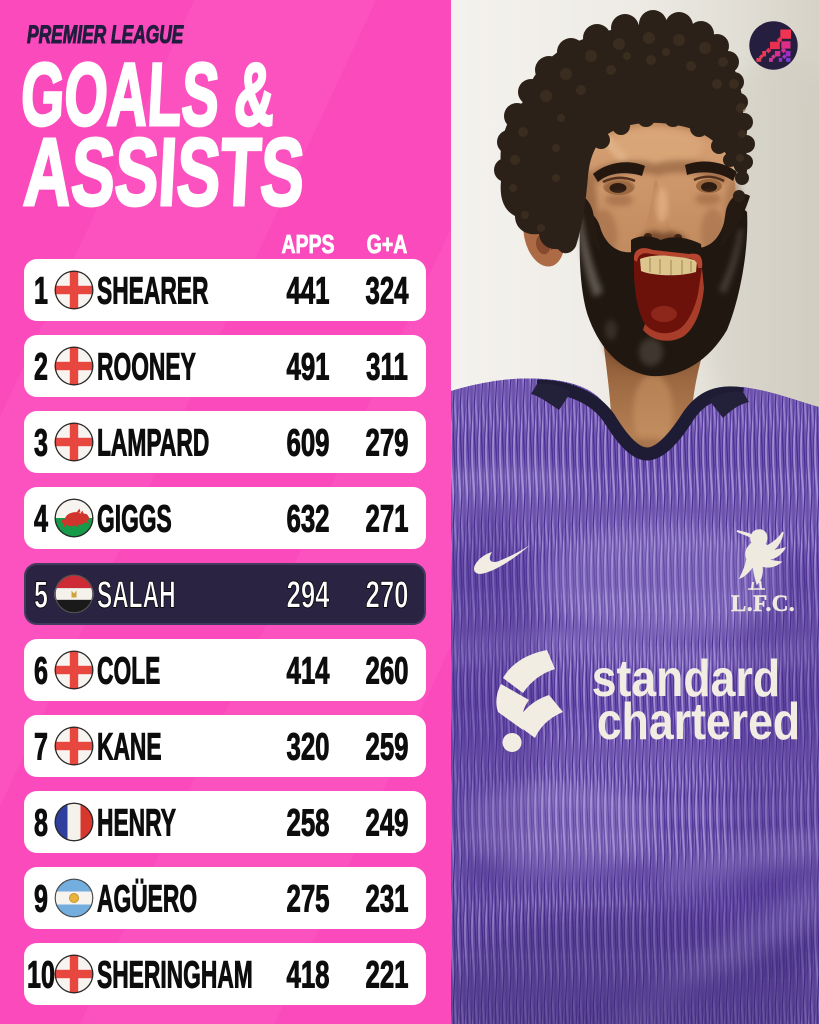  Describe the element at coordinates (763, 603) in the screenshot. I see `svg-text: L.F.C.` at that location.